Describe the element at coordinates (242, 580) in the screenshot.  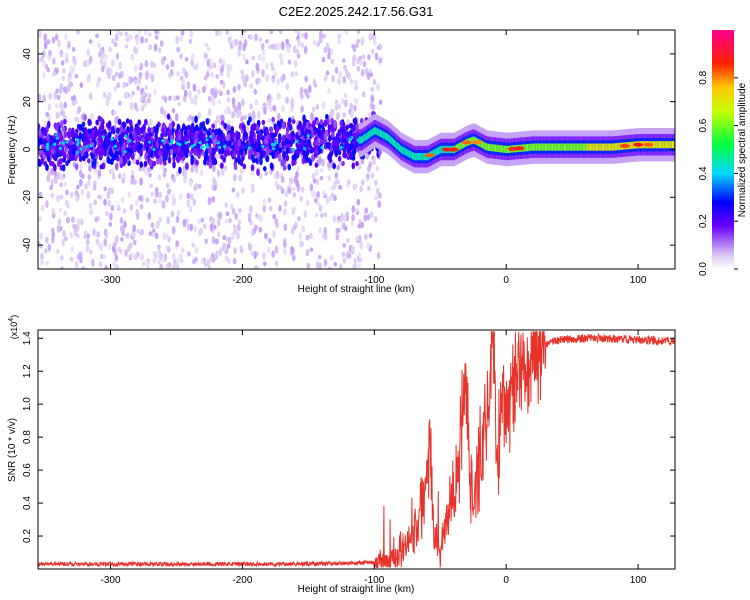
I see `x-tick-label: -200` at that location.